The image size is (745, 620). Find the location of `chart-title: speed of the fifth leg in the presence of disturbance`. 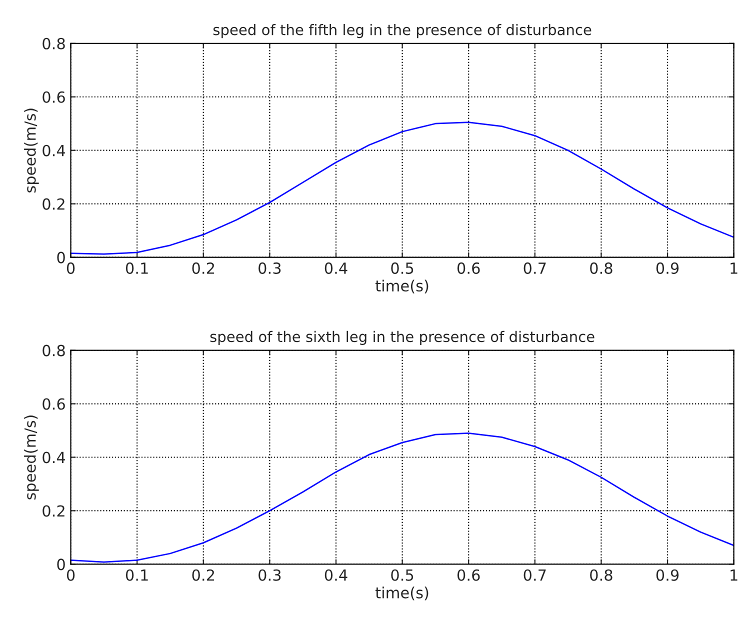

chart-title: speed of the fifth leg in the presence of disturbance is located at coordinates (402, 31).